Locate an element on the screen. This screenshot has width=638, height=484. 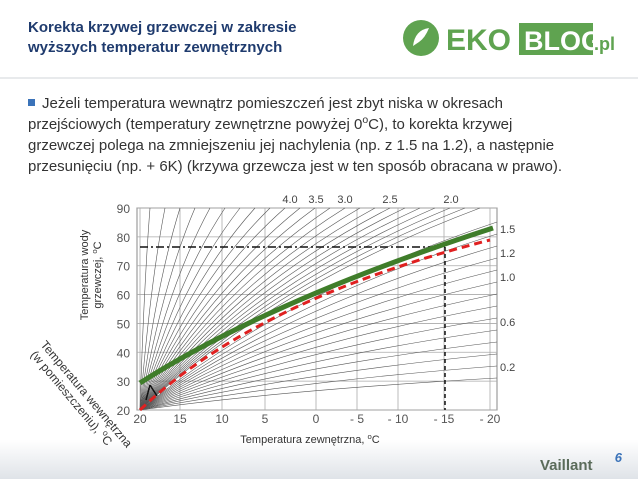
y-tick-label: 20 is located at coordinates (124, 411).